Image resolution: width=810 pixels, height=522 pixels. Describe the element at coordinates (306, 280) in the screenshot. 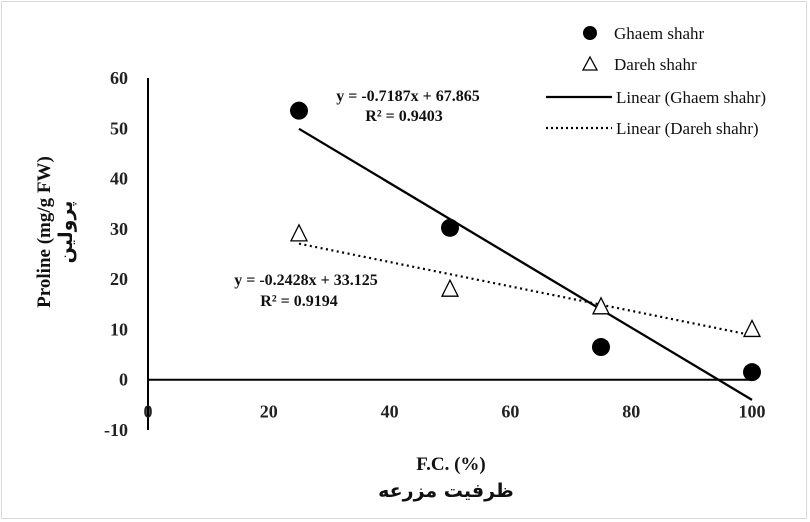

I see `dareh-equation: y = -0.2428x + 33.125` at that location.